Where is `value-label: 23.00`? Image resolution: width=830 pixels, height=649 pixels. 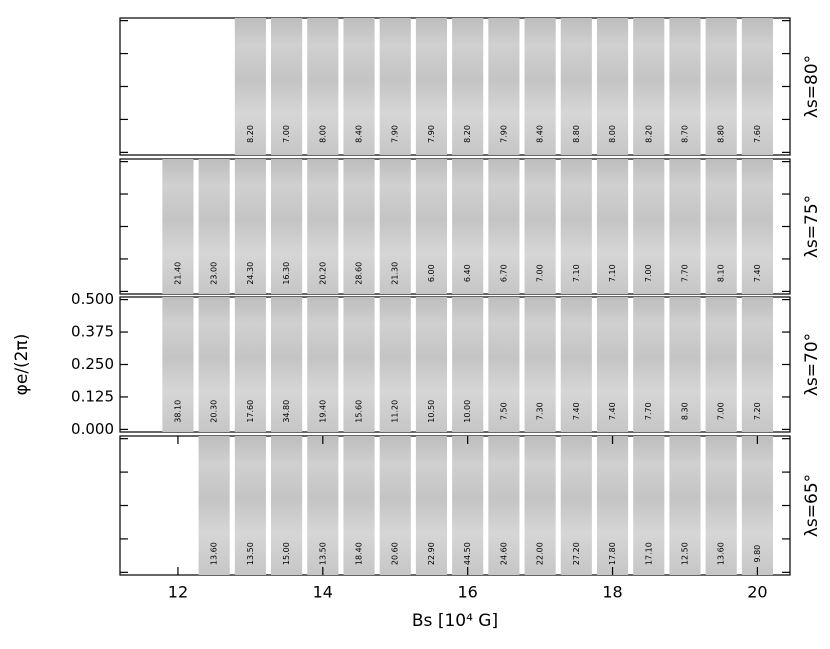 value-label: 23.00 is located at coordinates (214, 273).